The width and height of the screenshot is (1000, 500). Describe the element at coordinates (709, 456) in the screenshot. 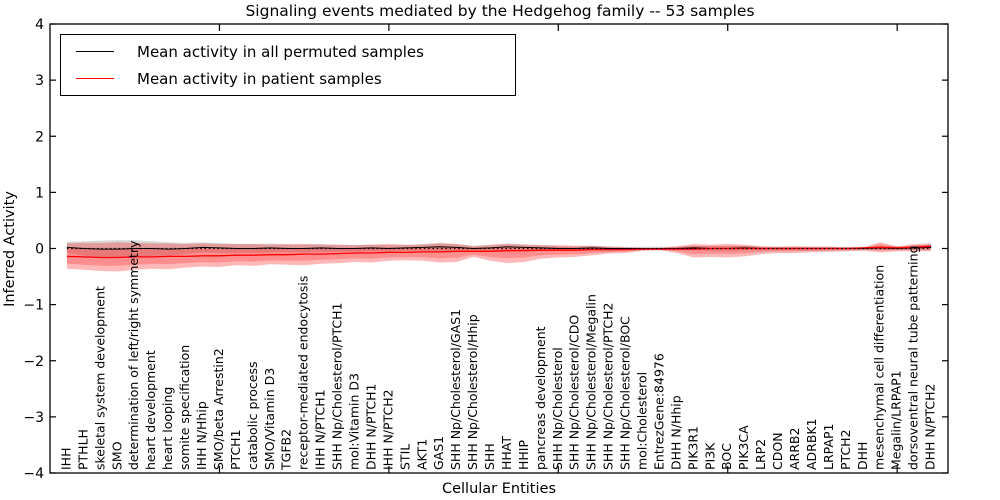

I see `svg-text: PI3K` at that location.